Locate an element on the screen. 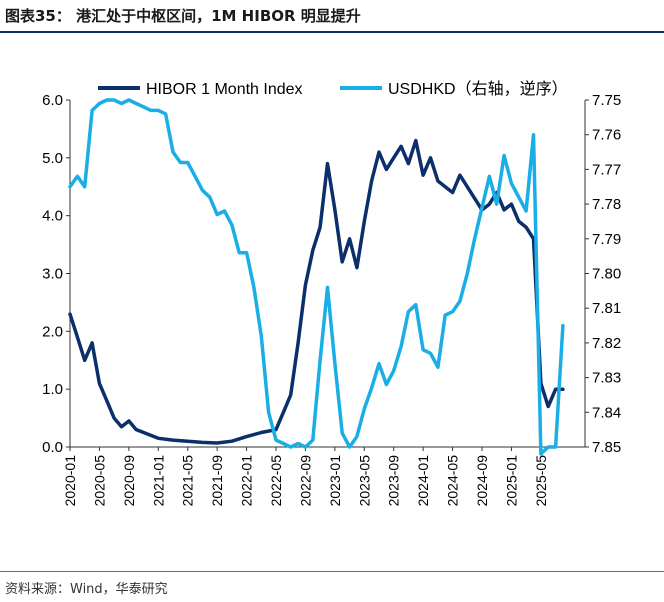  x-tick-label: 2023-01 is located at coordinates (335, 481).